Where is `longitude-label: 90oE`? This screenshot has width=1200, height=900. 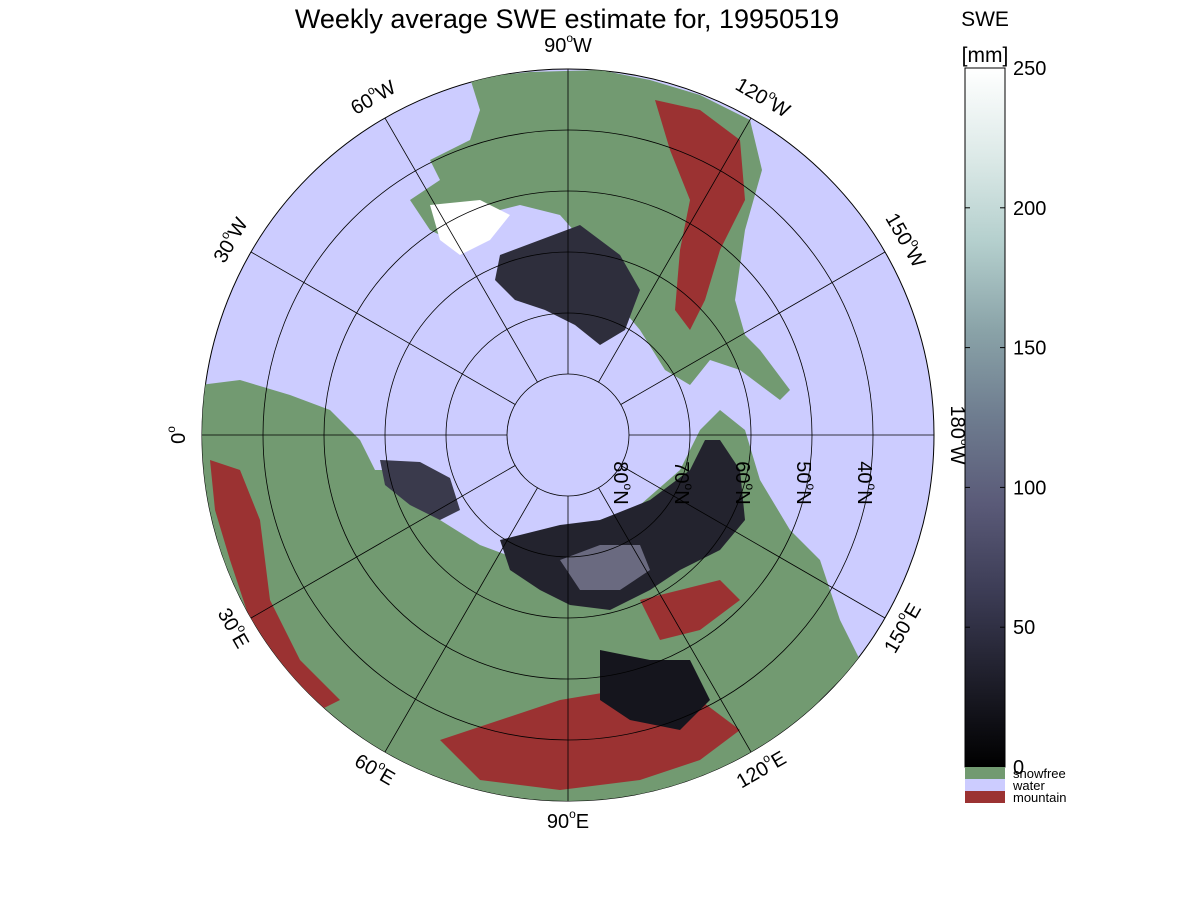 longitude-label: 90oE is located at coordinates (568, 820).